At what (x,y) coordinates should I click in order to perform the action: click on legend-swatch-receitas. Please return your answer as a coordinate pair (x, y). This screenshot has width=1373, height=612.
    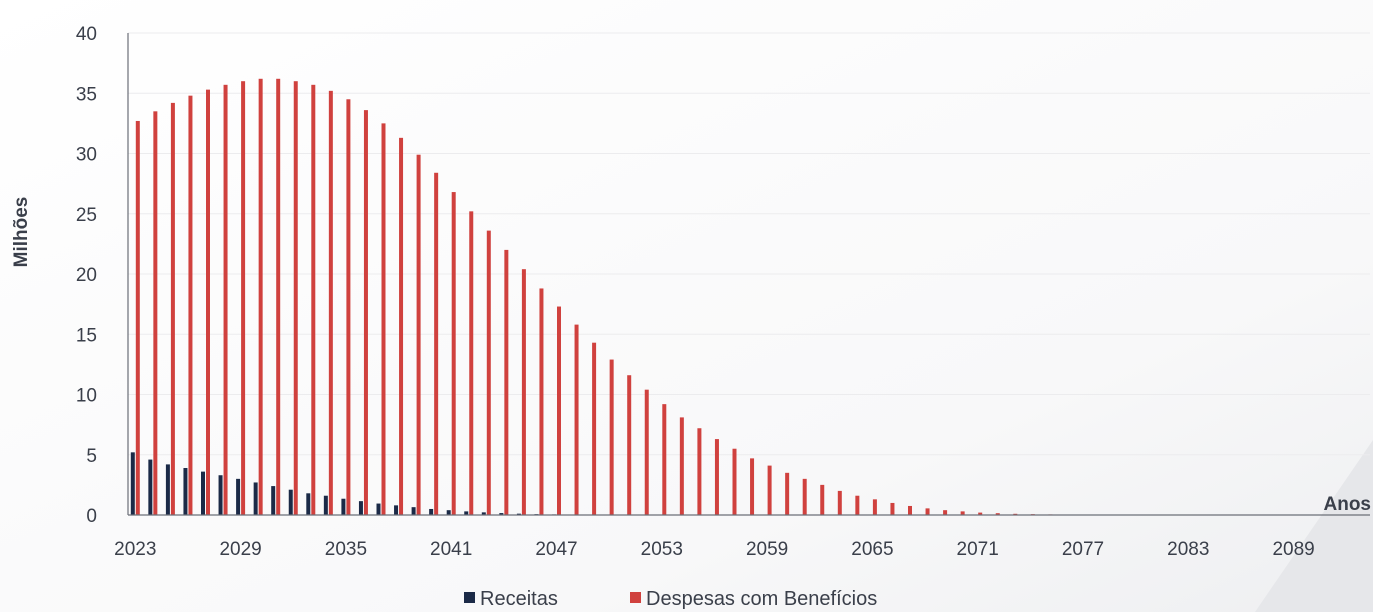
    Looking at the image, I should click on (469, 597).